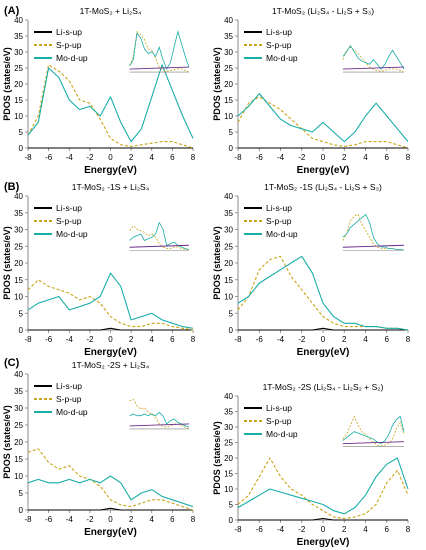 This screenshot has height=550, width=426. What do you see at coordinates (323, 11) in the screenshot?
I see `chart-title: 1T-MoS₂ (Li₂S₄ - Li₂S + S₃)` at bounding box center [323, 11].